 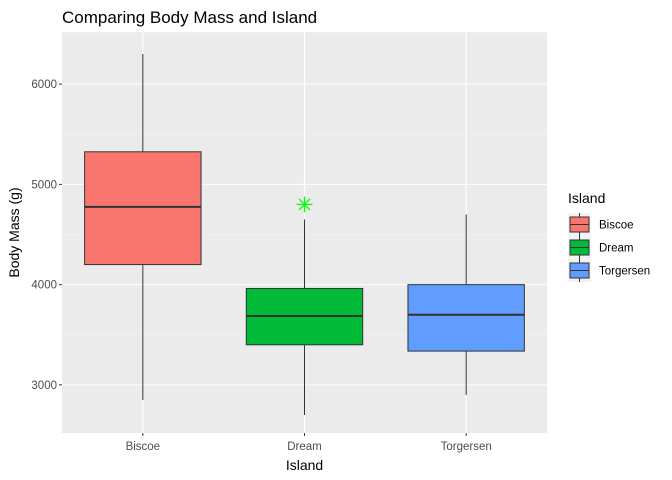 I want to click on box-torgersen, so click(x=466, y=304).